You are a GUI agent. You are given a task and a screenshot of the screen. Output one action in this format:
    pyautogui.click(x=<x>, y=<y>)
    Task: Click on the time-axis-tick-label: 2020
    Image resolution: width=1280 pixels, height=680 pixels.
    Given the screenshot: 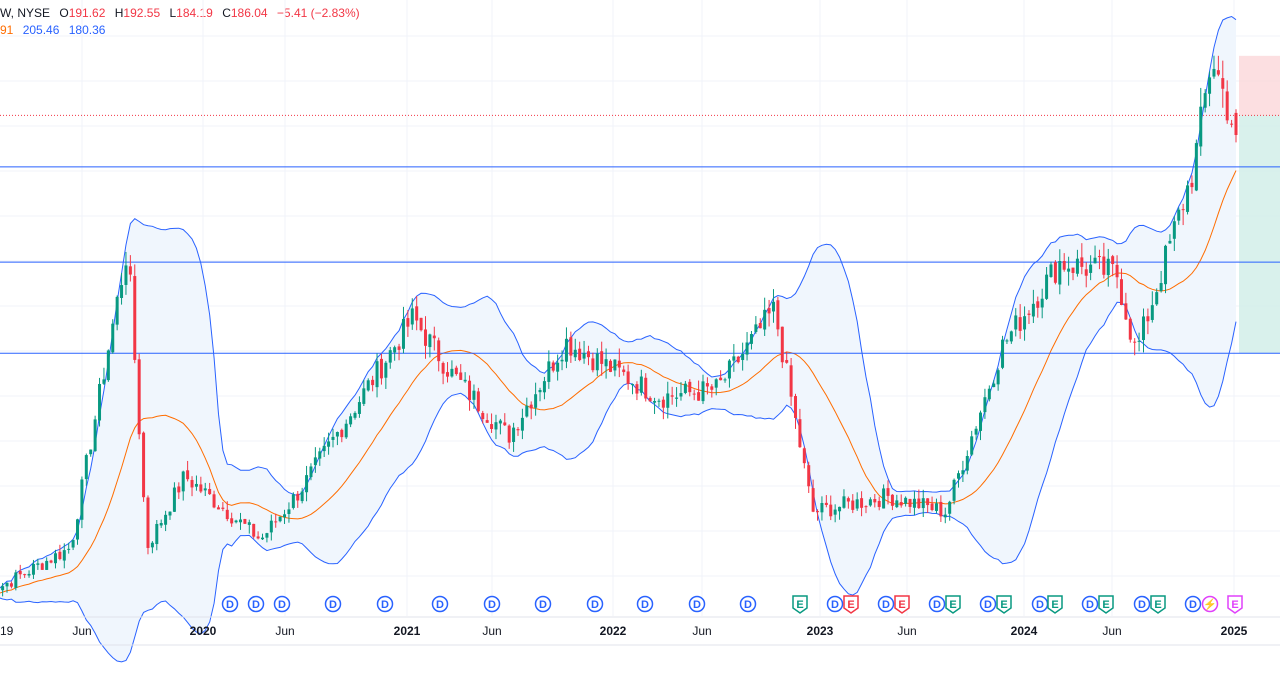 What is the action you would take?
    pyautogui.click(x=203, y=631)
    